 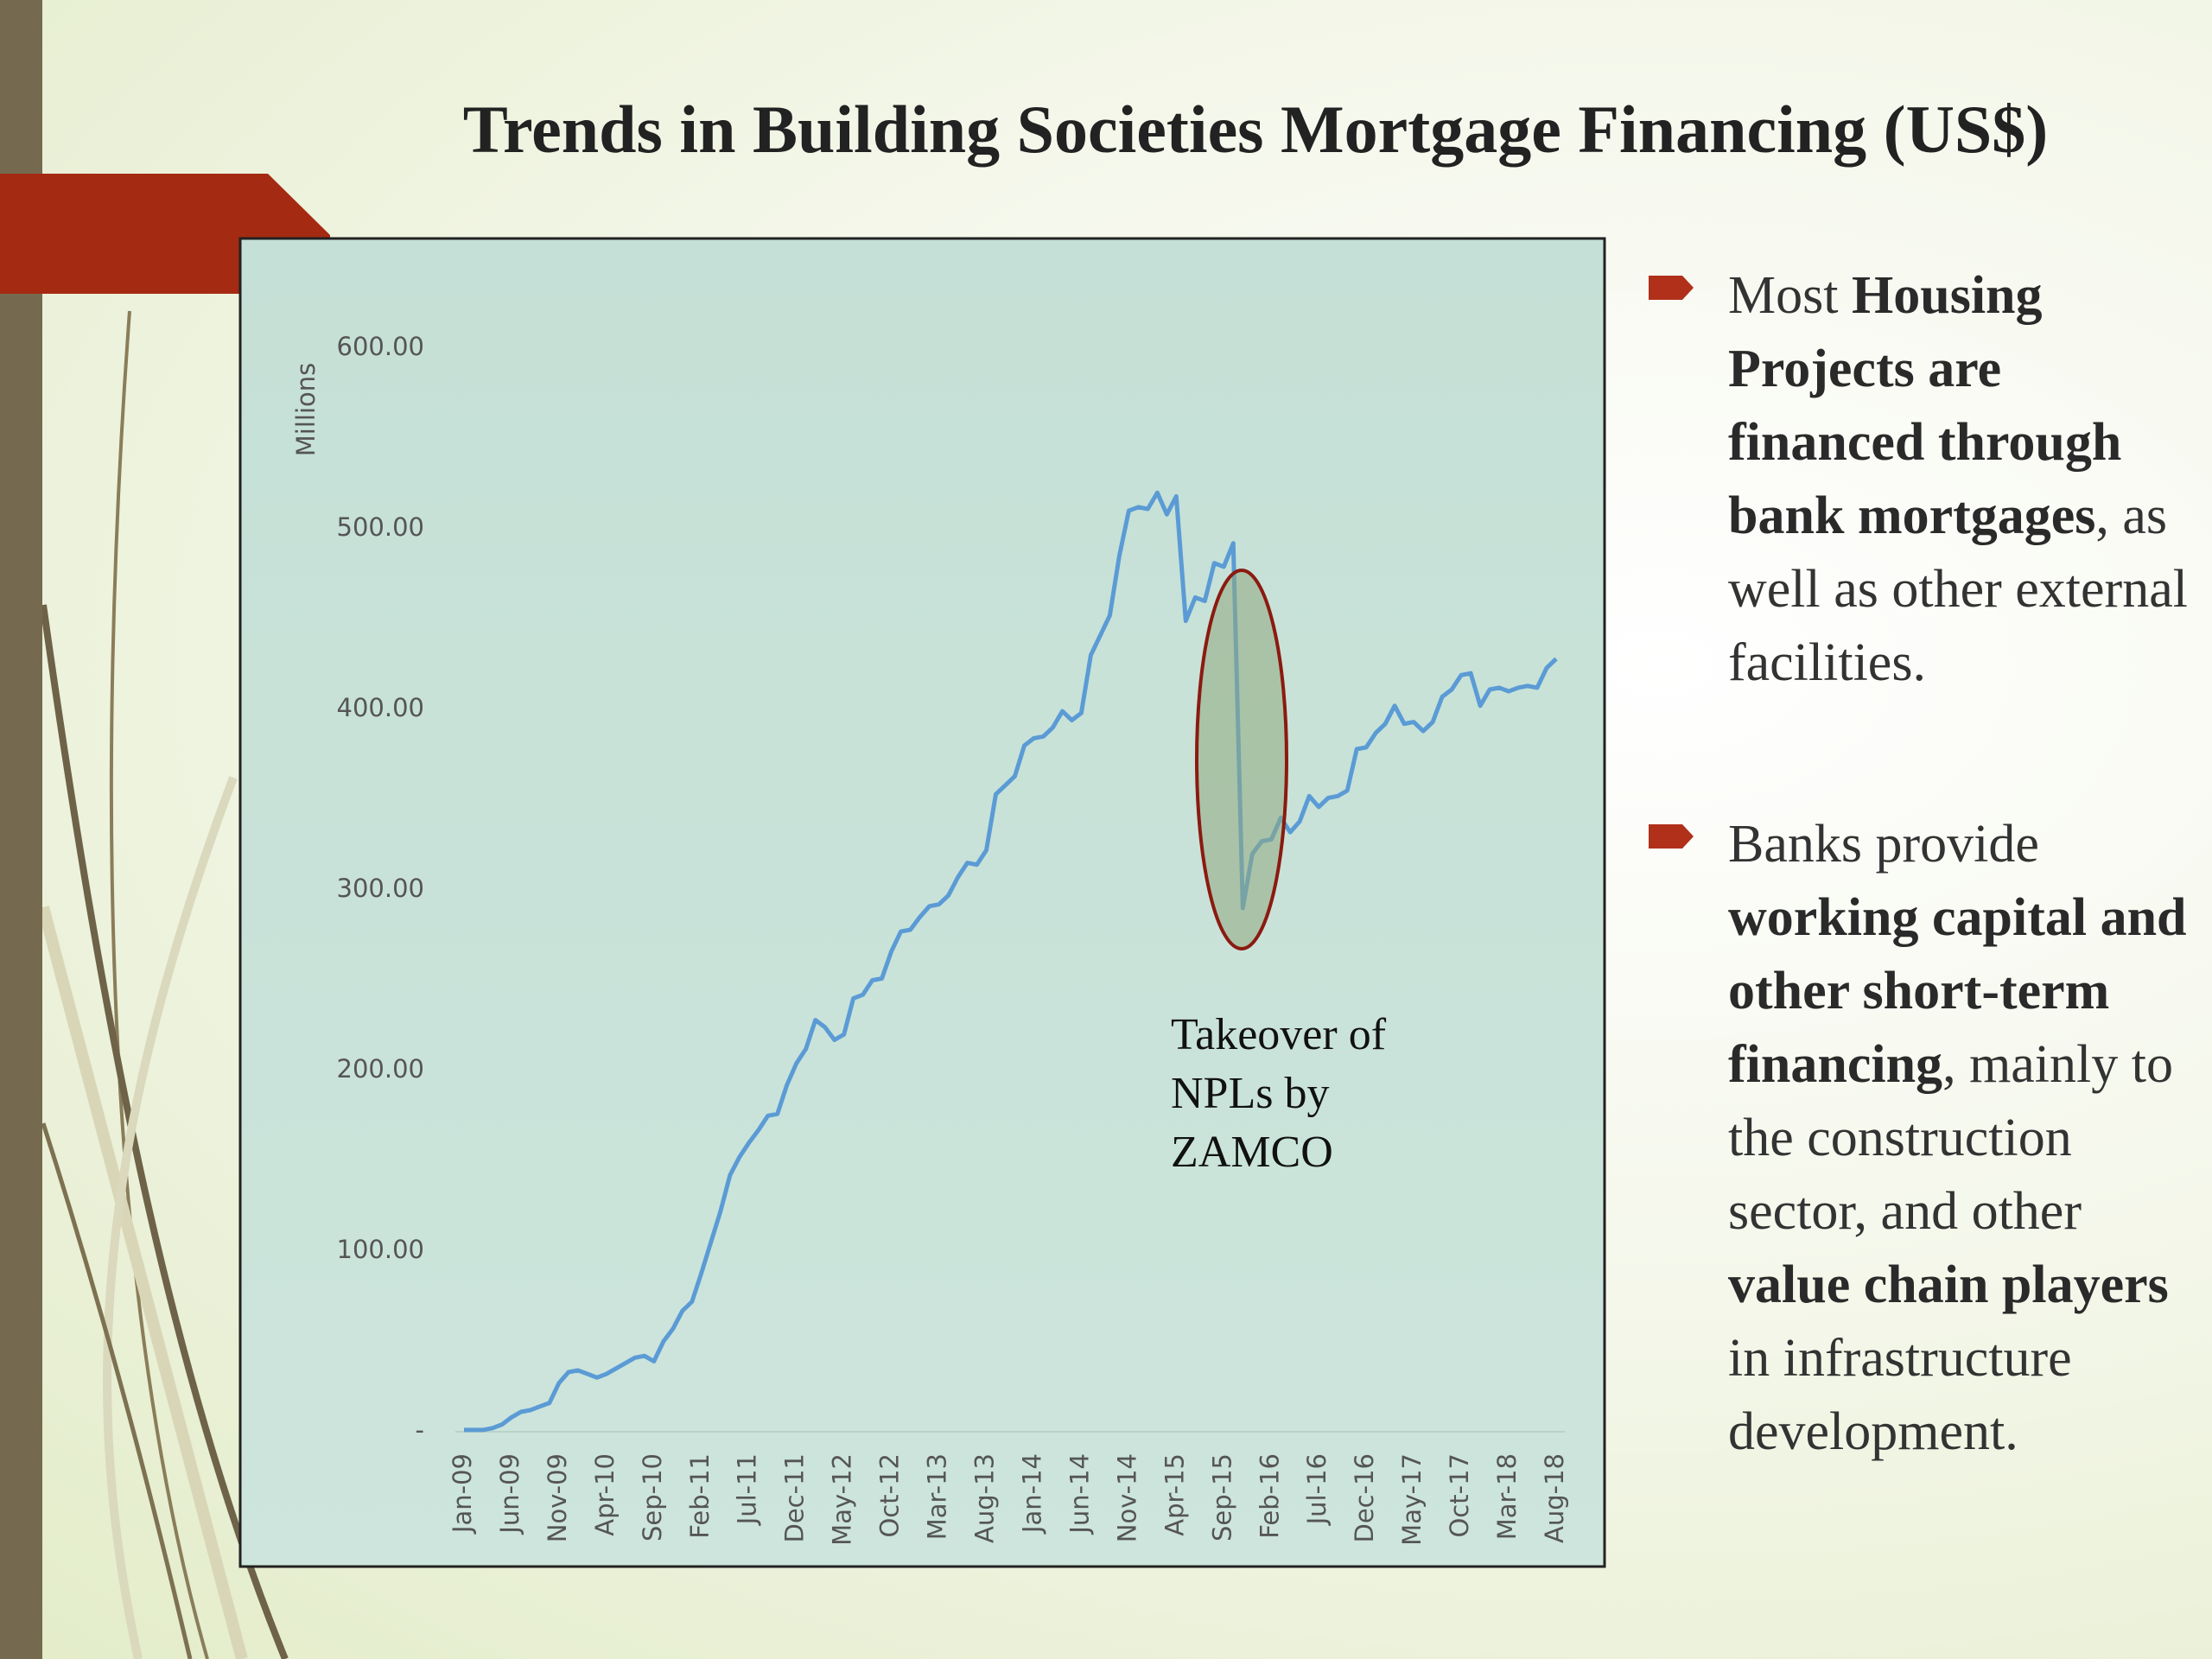 I want to click on x-tick-label: Jun-09, so click(x=509, y=1494).